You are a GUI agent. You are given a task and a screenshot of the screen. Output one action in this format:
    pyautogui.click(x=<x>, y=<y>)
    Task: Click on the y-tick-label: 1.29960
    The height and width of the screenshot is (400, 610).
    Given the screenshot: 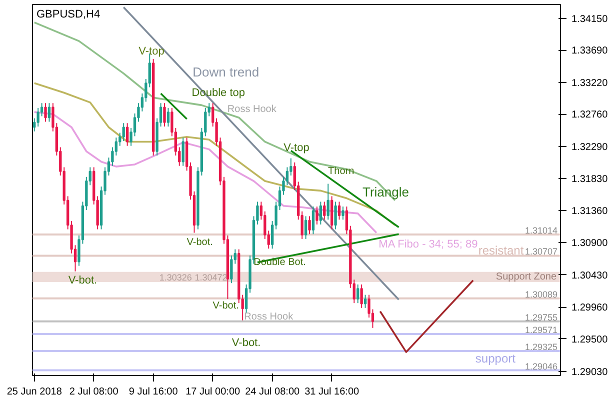 What is the action you would take?
    pyautogui.click(x=590, y=308)
    